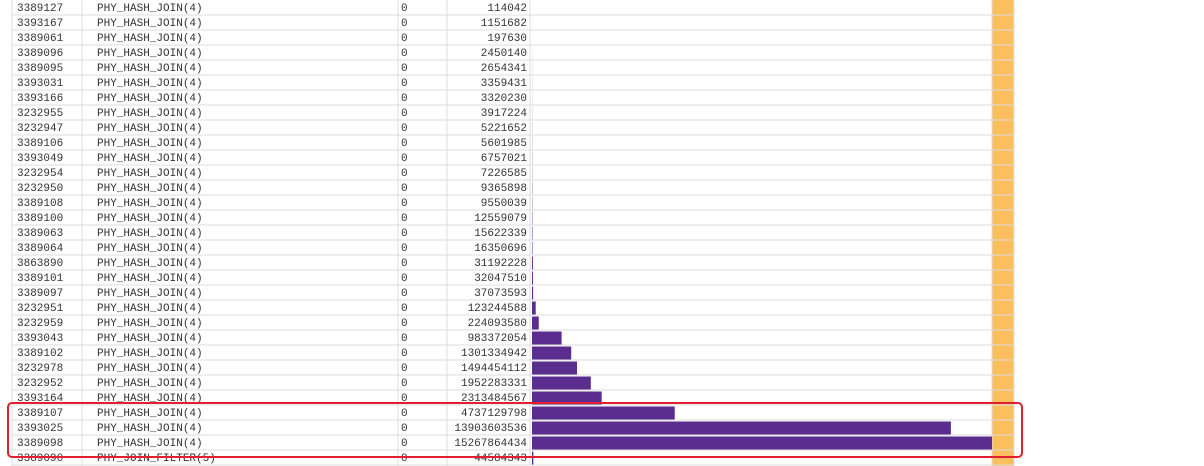 The image size is (1204, 466). What do you see at coordinates (40, 39) in the screenshot?
I see `cell-id: 3389061` at bounding box center [40, 39].